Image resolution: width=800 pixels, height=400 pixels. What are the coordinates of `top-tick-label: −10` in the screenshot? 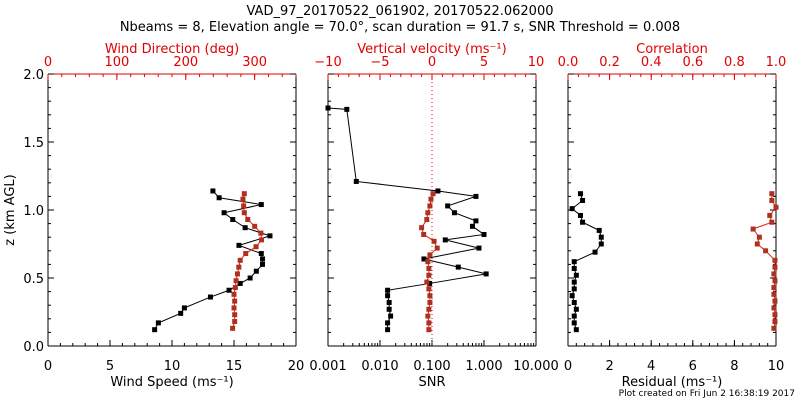 It's located at (327, 62).